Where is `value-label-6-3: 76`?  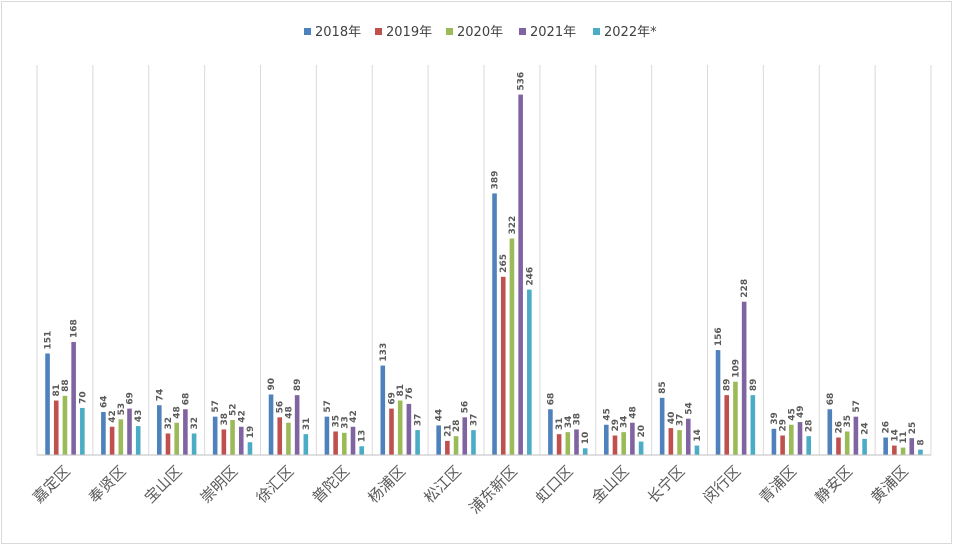 value-label-6-3: 76 is located at coordinates (410, 393).